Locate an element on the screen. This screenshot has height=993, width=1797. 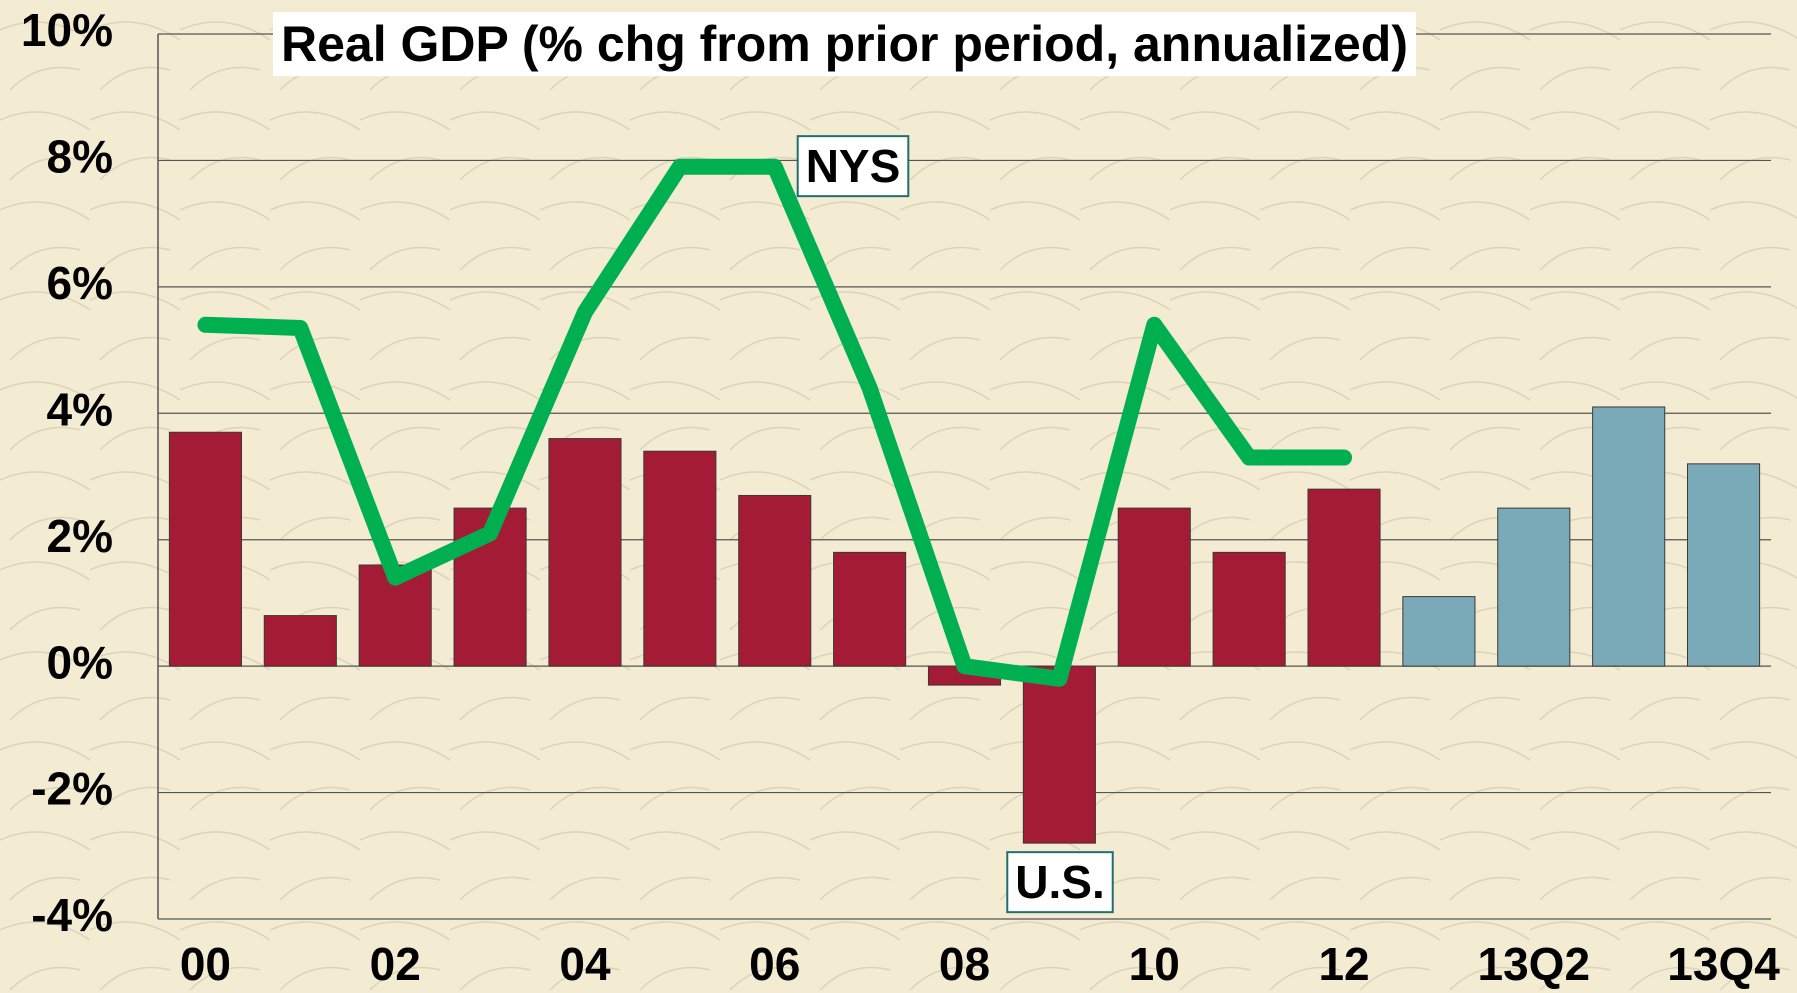
series-label: U.S. is located at coordinates (1059, 882).